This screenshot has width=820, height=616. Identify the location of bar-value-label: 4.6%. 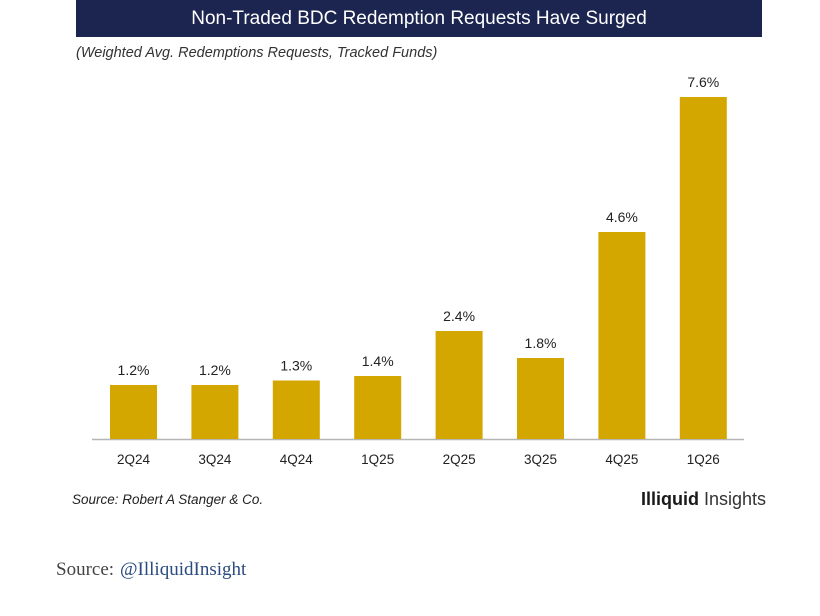
(622, 217).